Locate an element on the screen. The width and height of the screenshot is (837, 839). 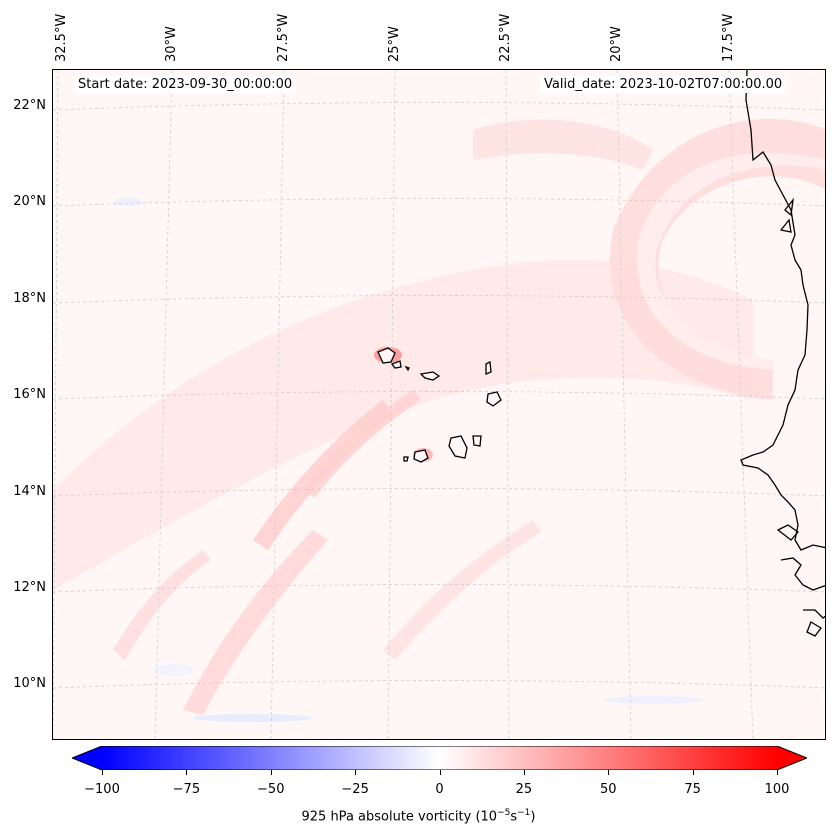
colorbar-gradient is located at coordinates (439, 758).